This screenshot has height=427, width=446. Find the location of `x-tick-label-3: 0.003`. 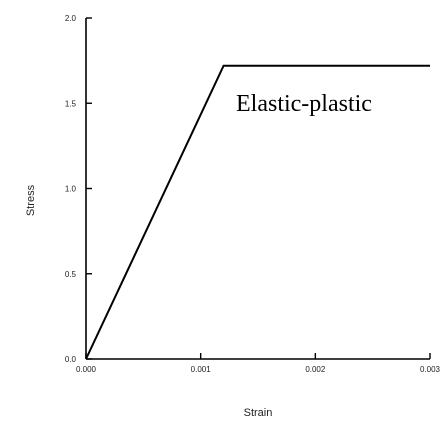

x-tick-label-3: 0.003 is located at coordinates (430, 369).